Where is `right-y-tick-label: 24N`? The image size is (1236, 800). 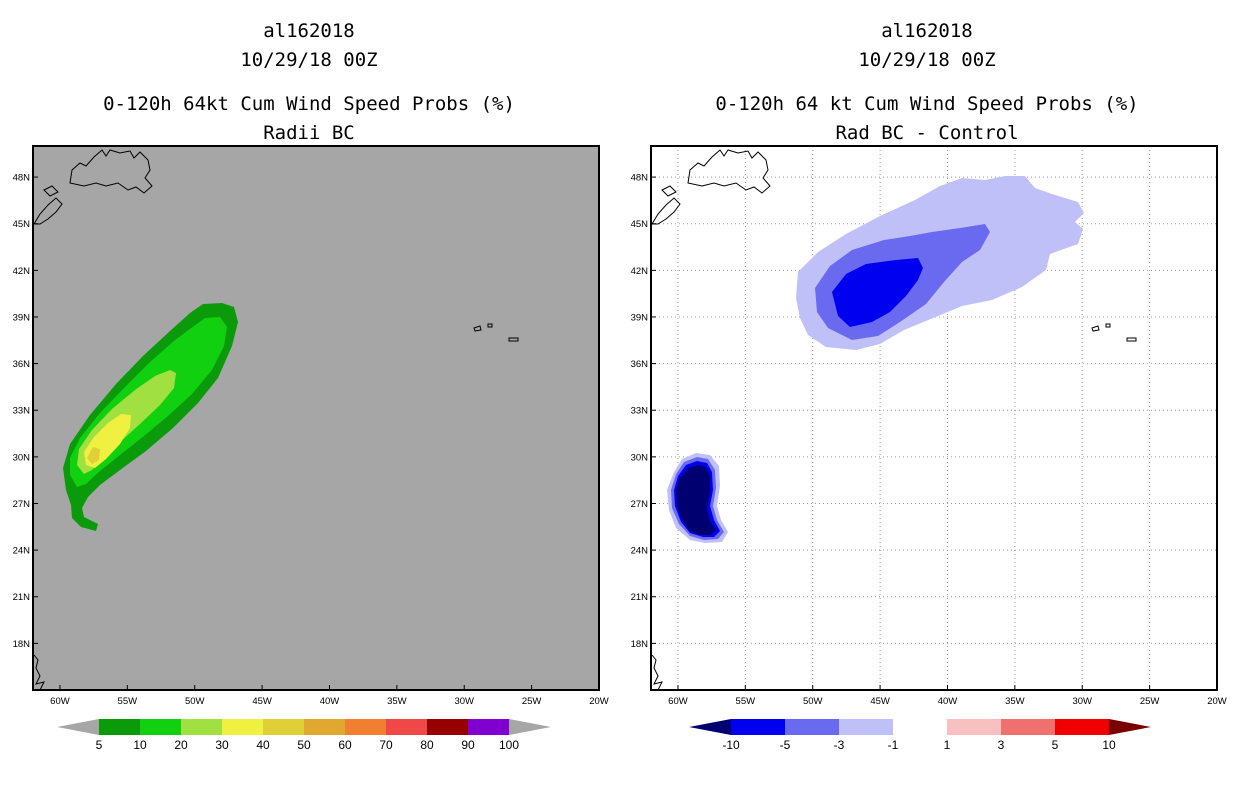 right-y-tick-label: 24N is located at coordinates (640, 551).